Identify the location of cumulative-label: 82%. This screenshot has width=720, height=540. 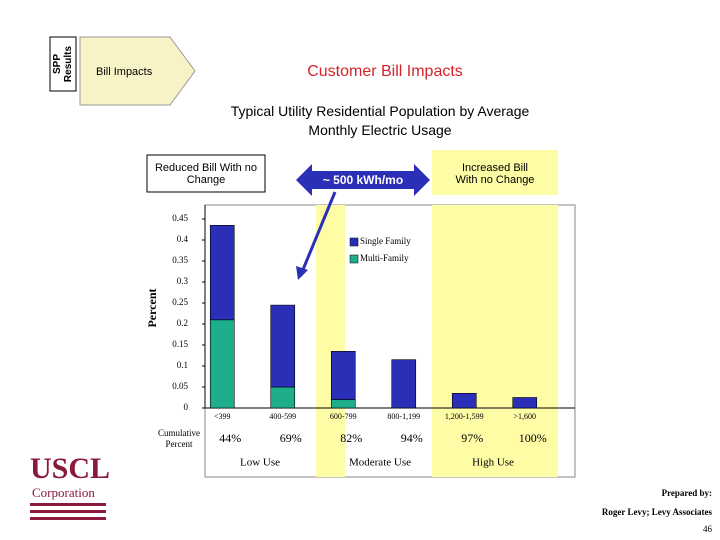
(351, 438).